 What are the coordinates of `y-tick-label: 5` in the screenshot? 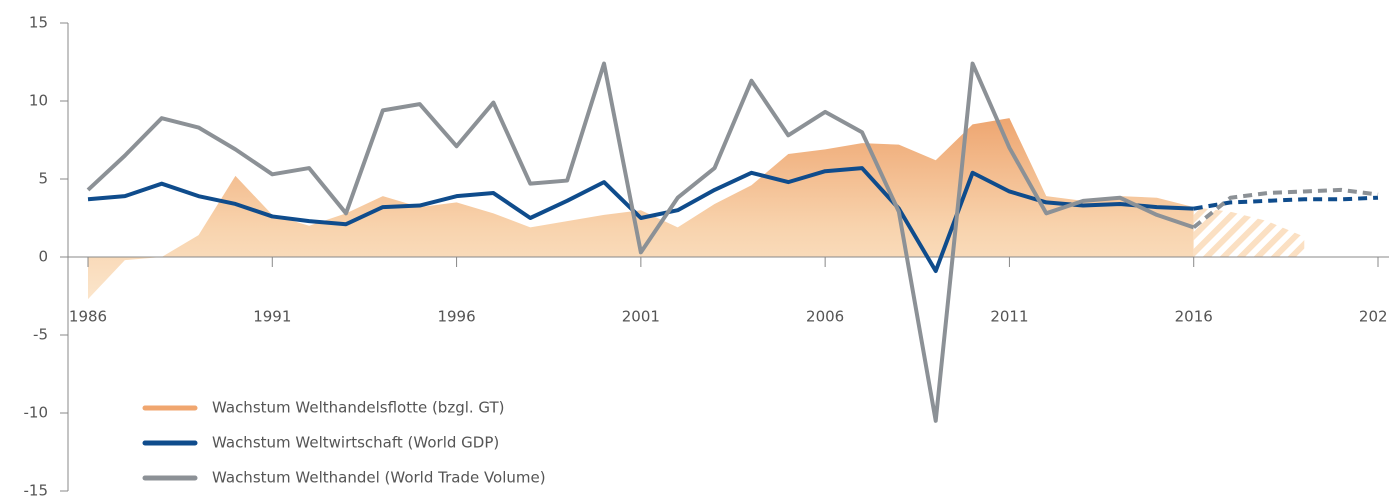 It's located at (43, 179).